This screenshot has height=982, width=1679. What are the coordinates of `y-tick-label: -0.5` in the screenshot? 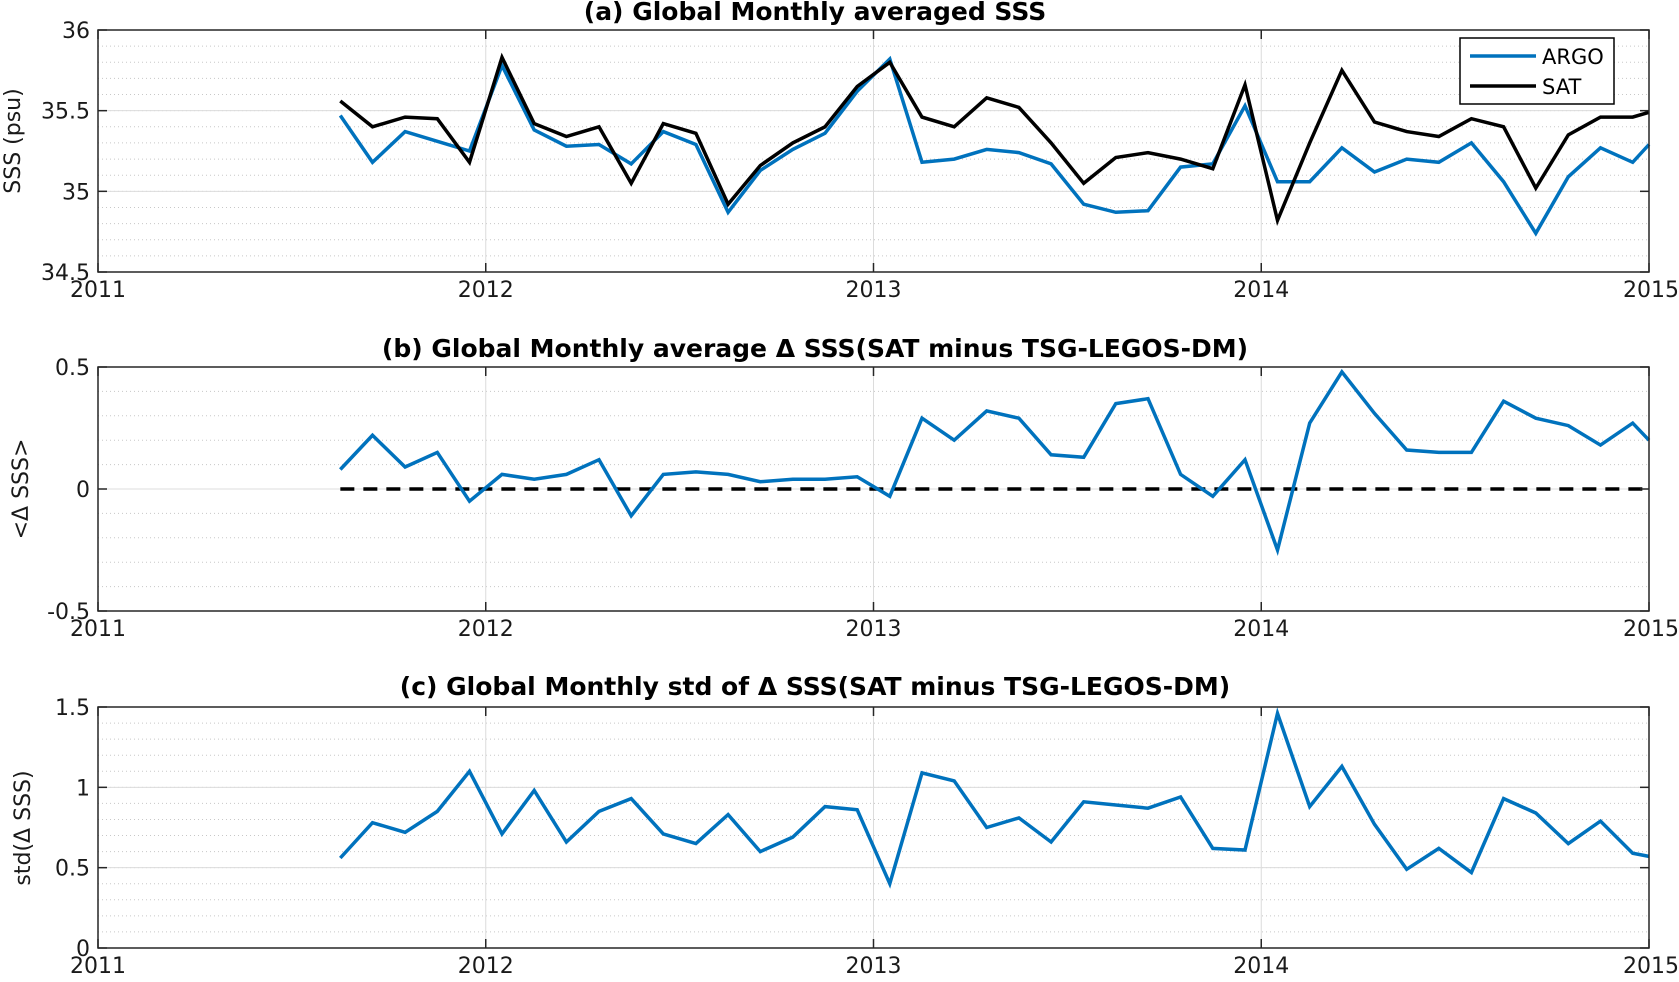 It's located at (68, 612).